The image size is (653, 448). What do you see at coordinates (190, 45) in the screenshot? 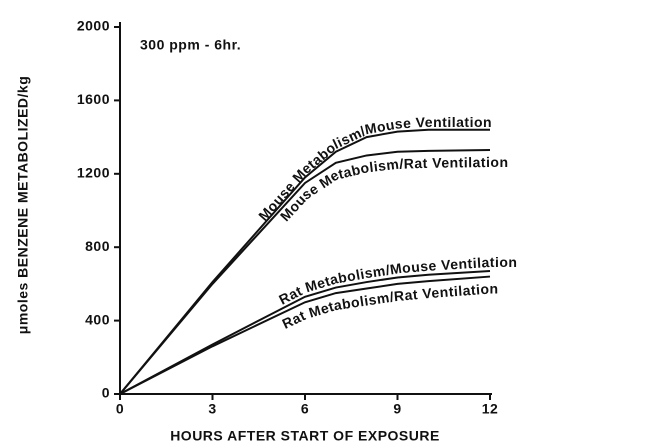
I see `annotation: 300 ppm - 6hr.` at bounding box center [190, 45].